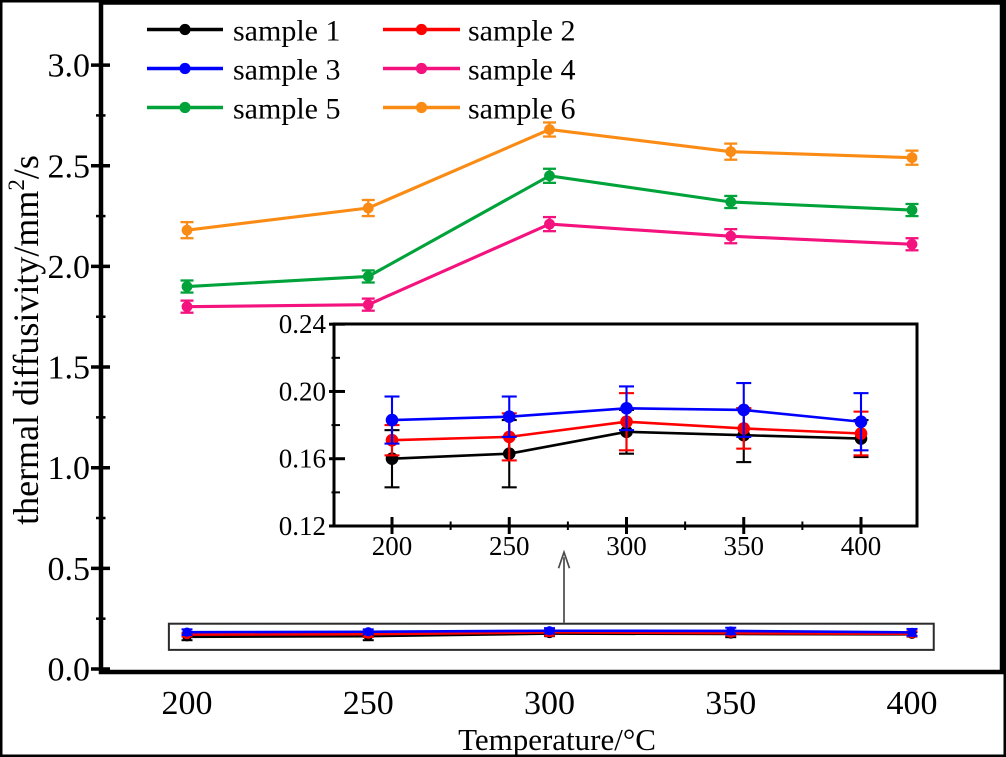 Image resolution: width=1006 pixels, height=757 pixels. I want to click on zoom-arrow, so click(564, 586).